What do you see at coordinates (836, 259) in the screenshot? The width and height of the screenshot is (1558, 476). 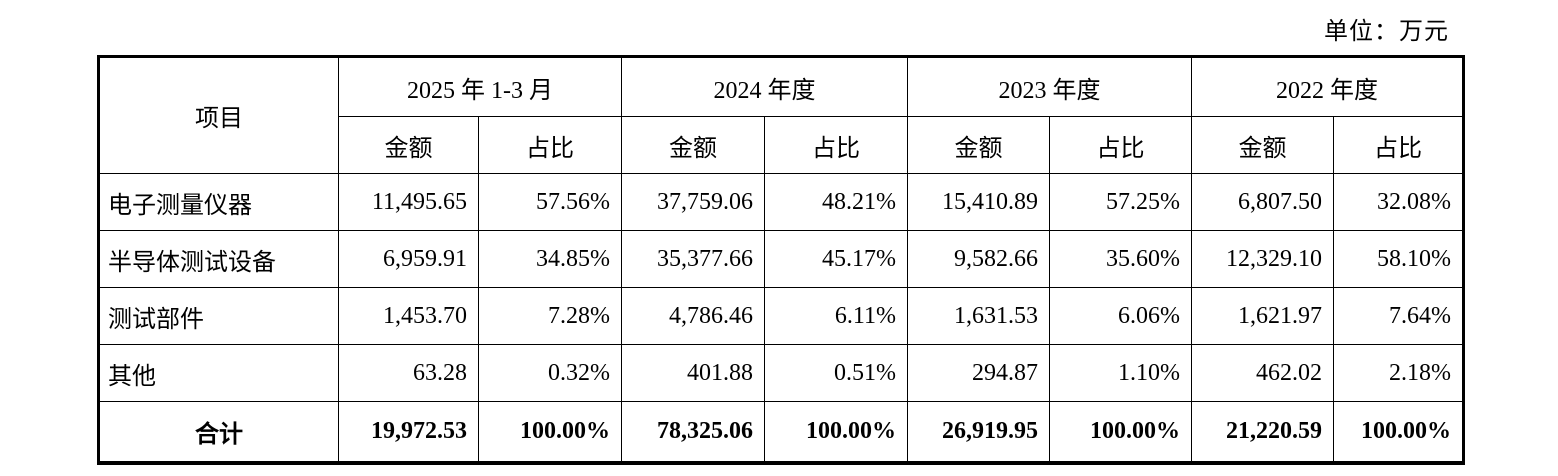 I see `ratio-cell: 45.17%` at bounding box center [836, 259].